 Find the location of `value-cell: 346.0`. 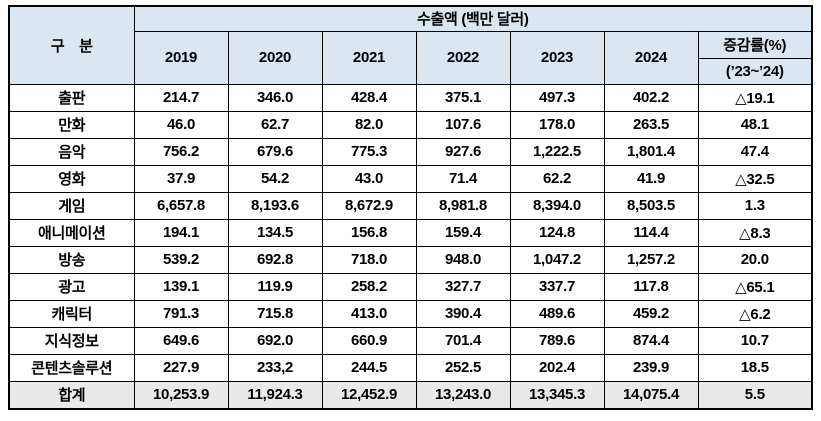

value-cell: 346.0 is located at coordinates (275, 97).